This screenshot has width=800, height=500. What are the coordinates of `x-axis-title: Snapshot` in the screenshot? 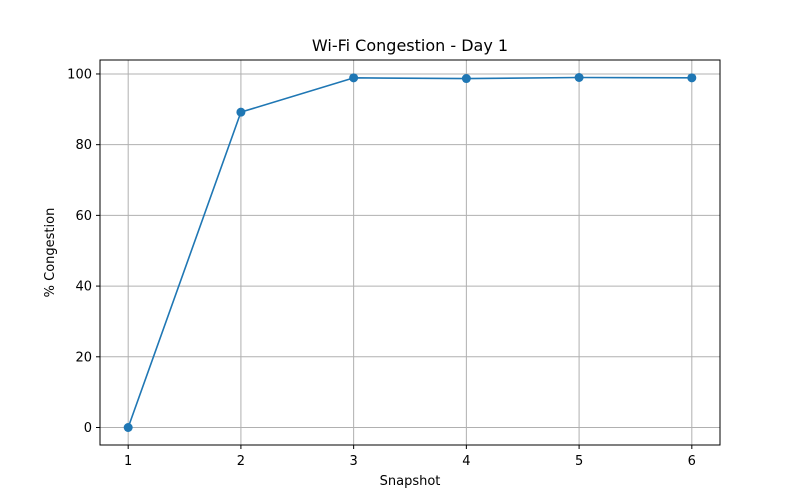 It's located at (410, 481).